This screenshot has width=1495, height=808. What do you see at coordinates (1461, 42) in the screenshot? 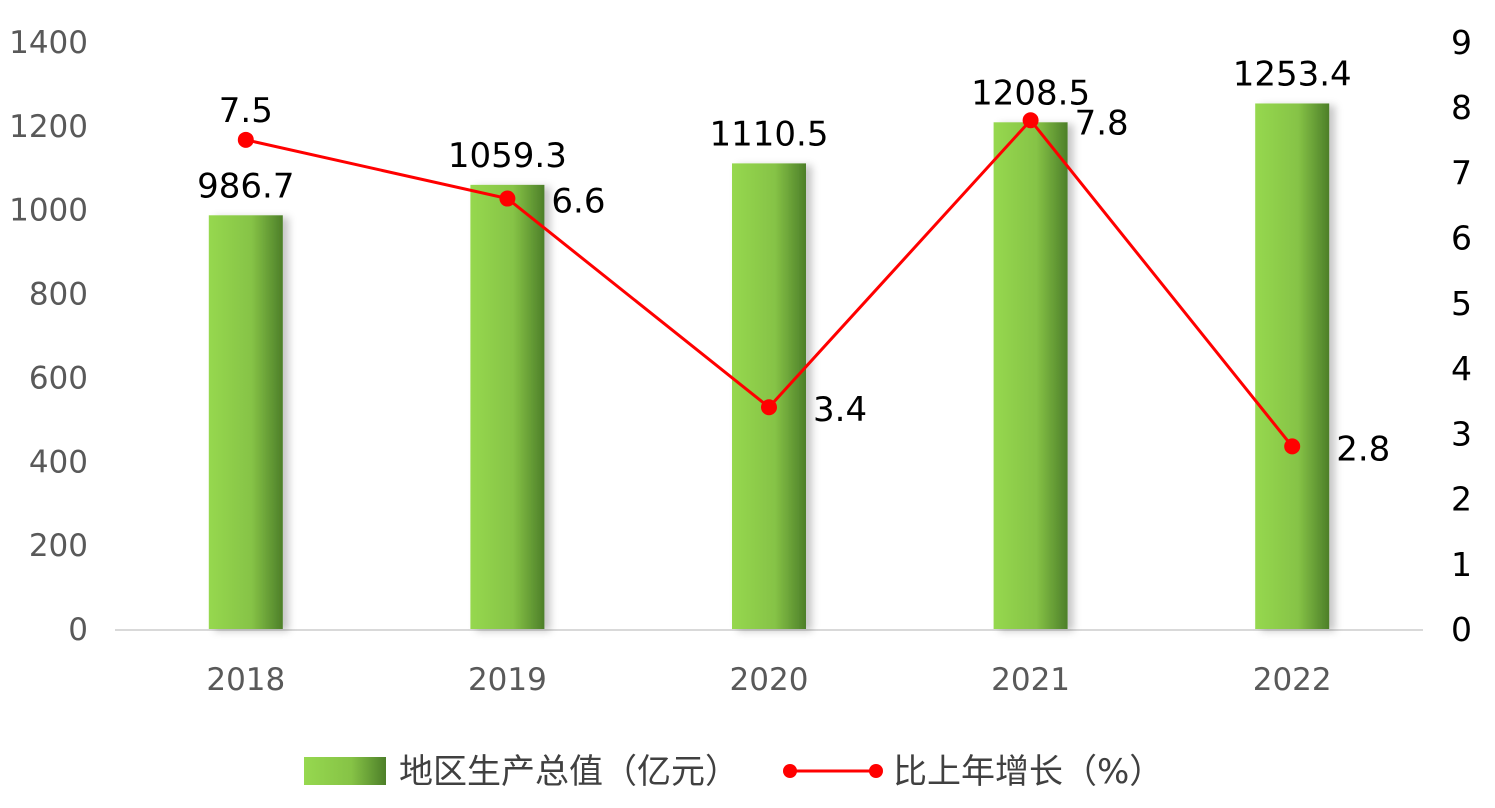
I see `right-axis-tick-label: 9` at bounding box center [1461, 42].